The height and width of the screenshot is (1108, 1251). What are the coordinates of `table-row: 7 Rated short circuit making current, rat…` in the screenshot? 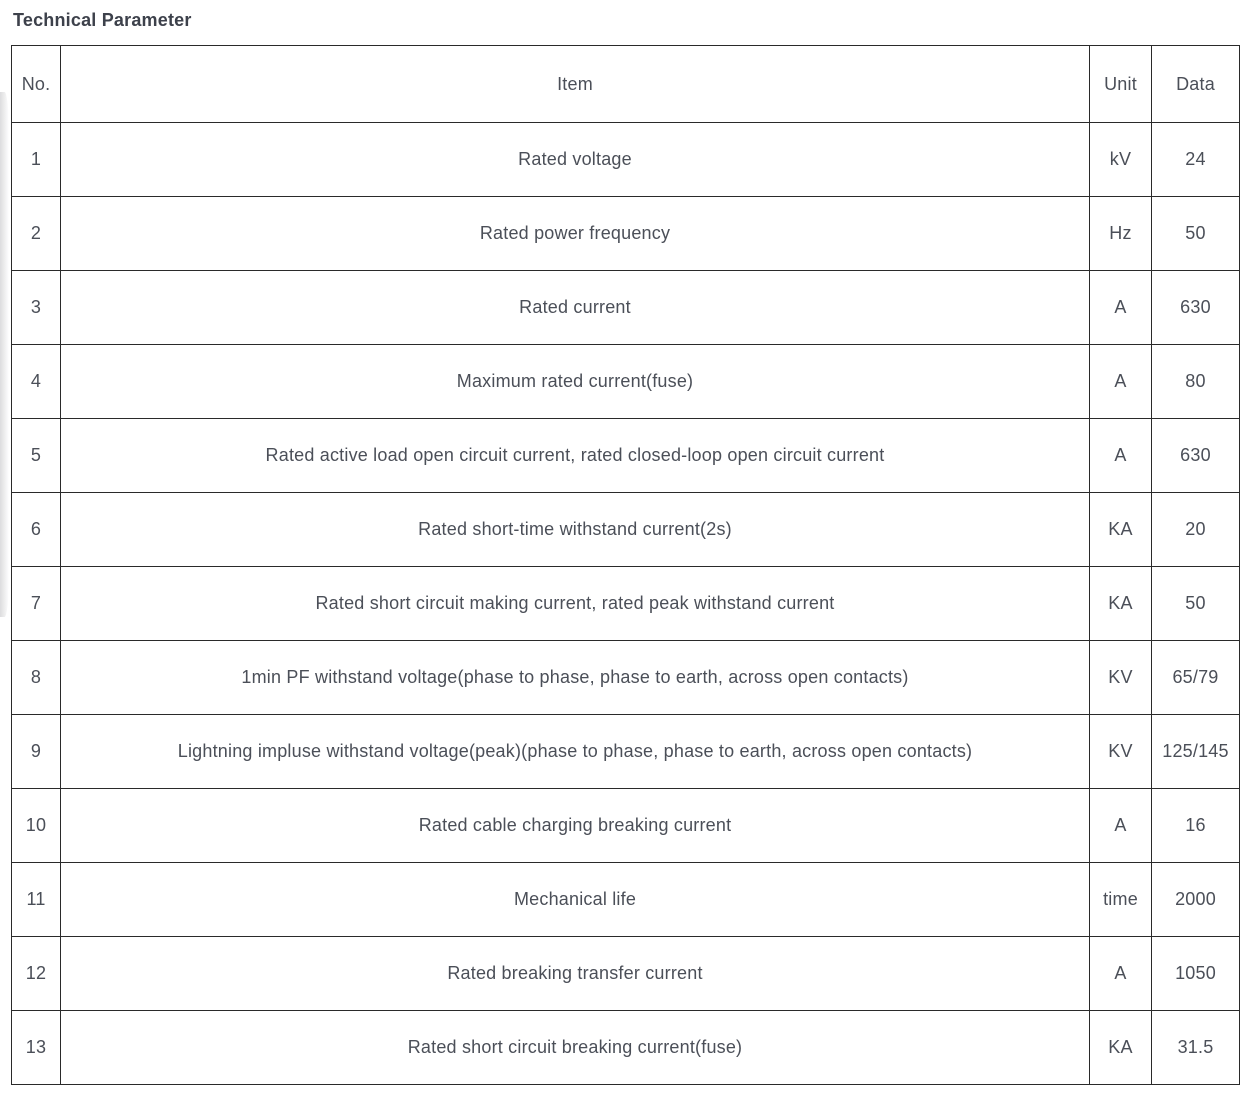 It's located at (625, 603).